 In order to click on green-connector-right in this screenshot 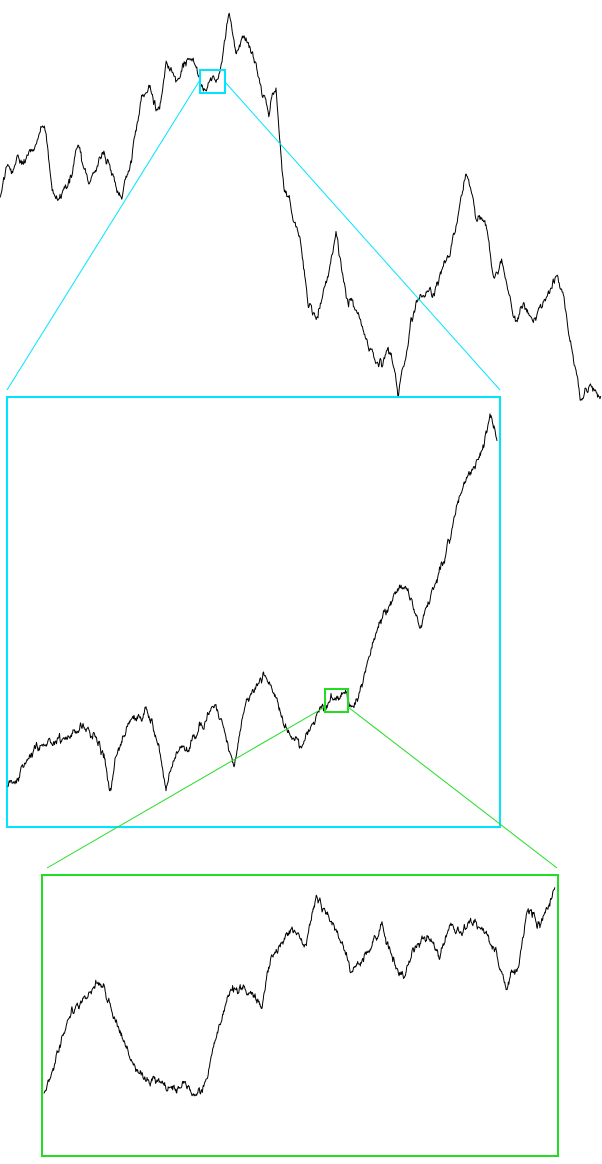, I will do `click(452, 787)`.